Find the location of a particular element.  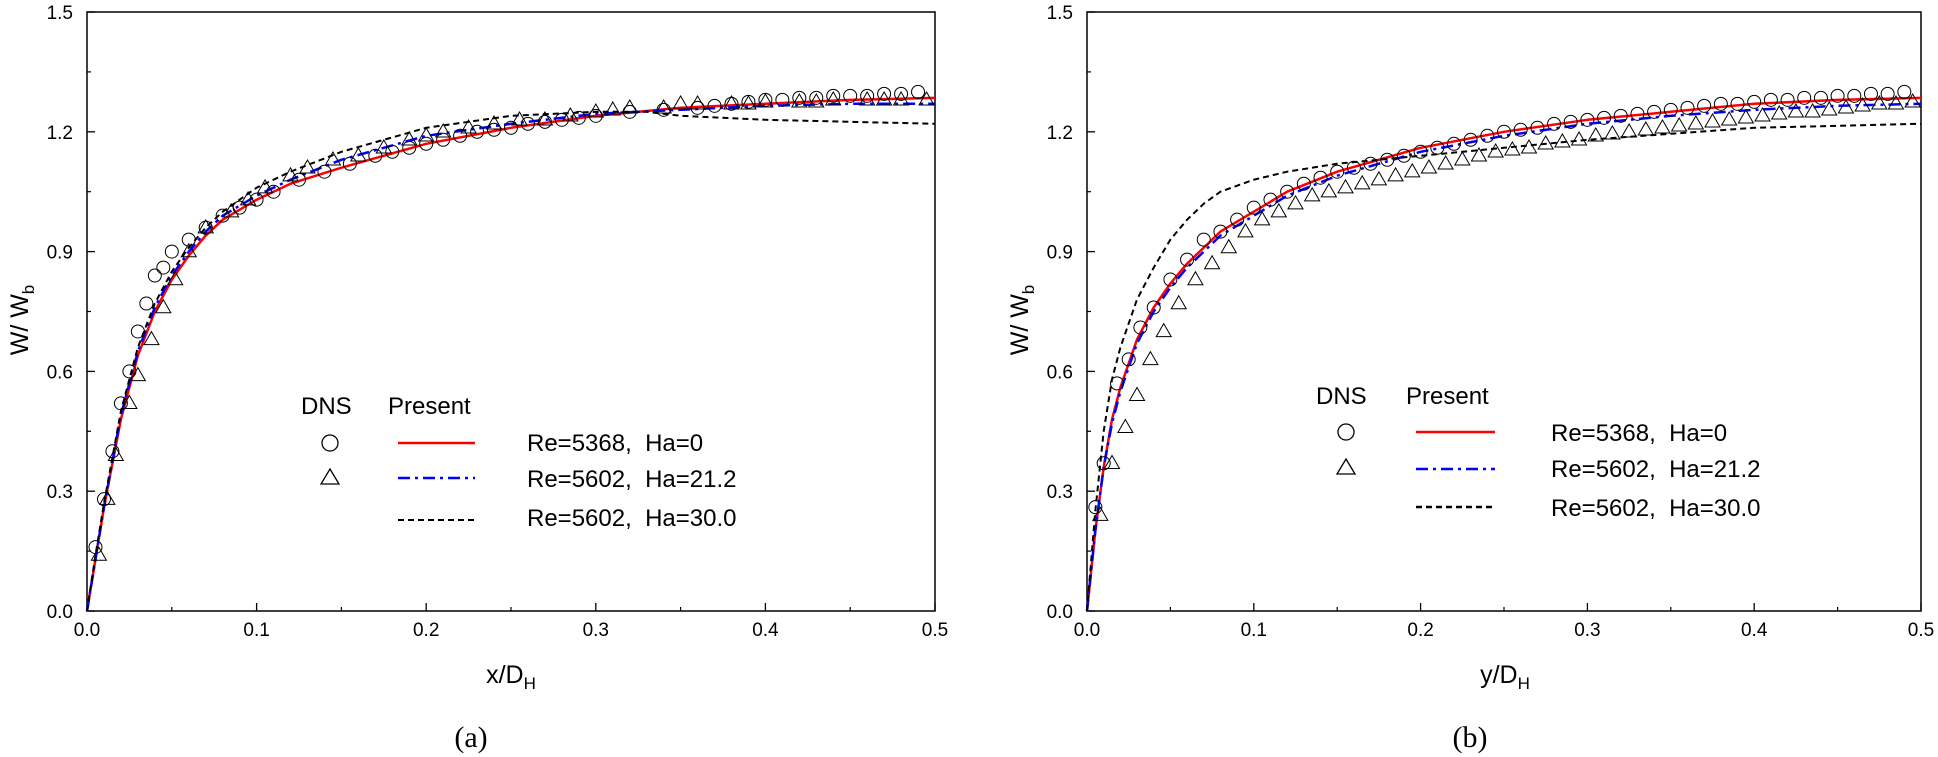

legend-label-2-a: Re=5602, Ha=21.2 is located at coordinates (632, 479).